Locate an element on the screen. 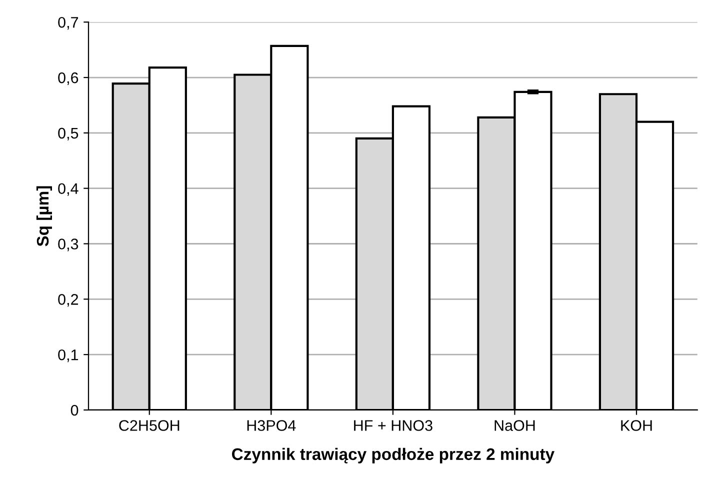  y-tick-label: 0,6 is located at coordinates (68, 78).